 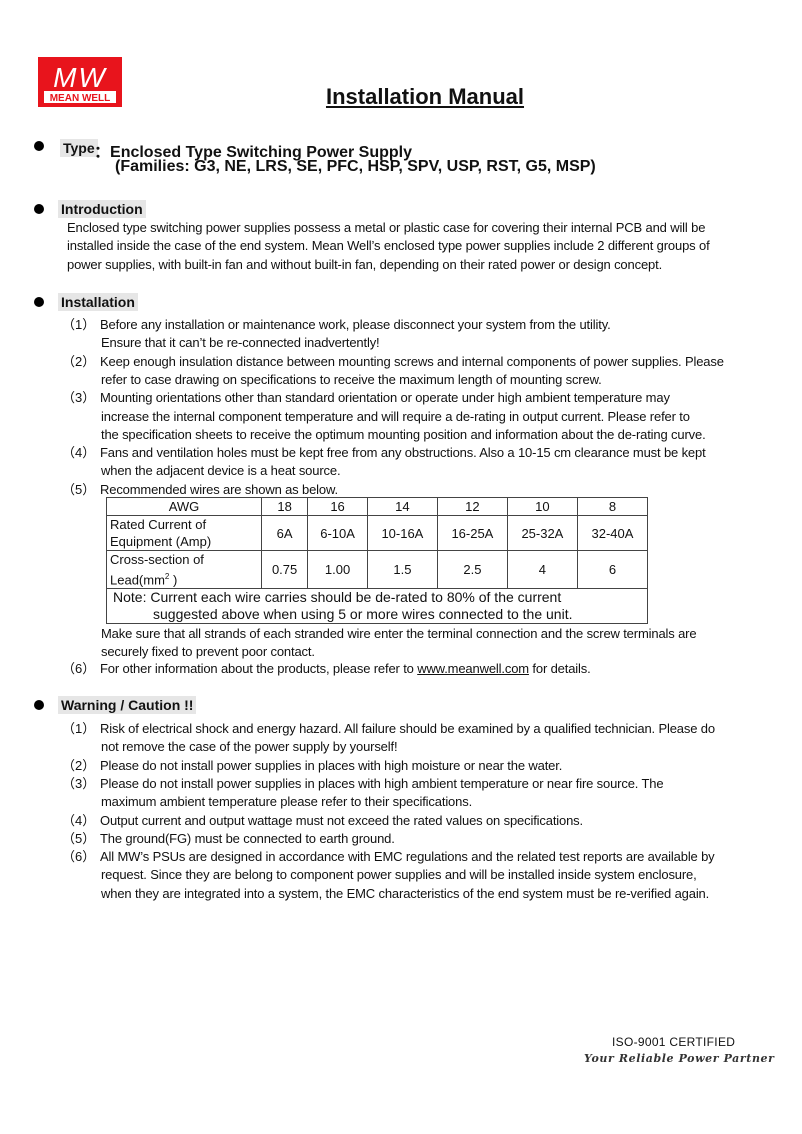 What do you see at coordinates (542, 569) in the screenshot?
I see `table-cell: 4` at bounding box center [542, 569].